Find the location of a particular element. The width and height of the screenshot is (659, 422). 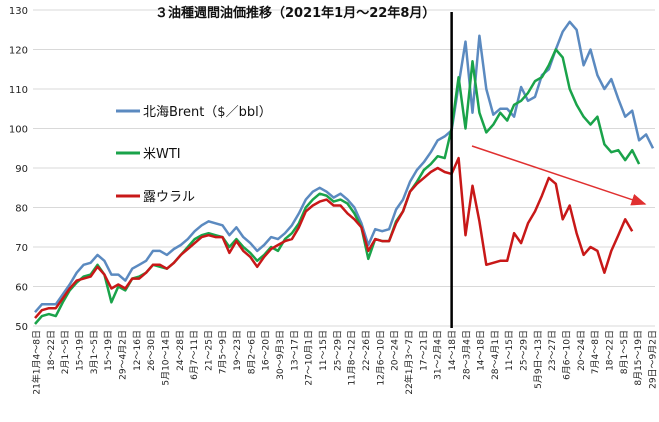

y-tick-label: 60 is located at coordinates (21, 288).